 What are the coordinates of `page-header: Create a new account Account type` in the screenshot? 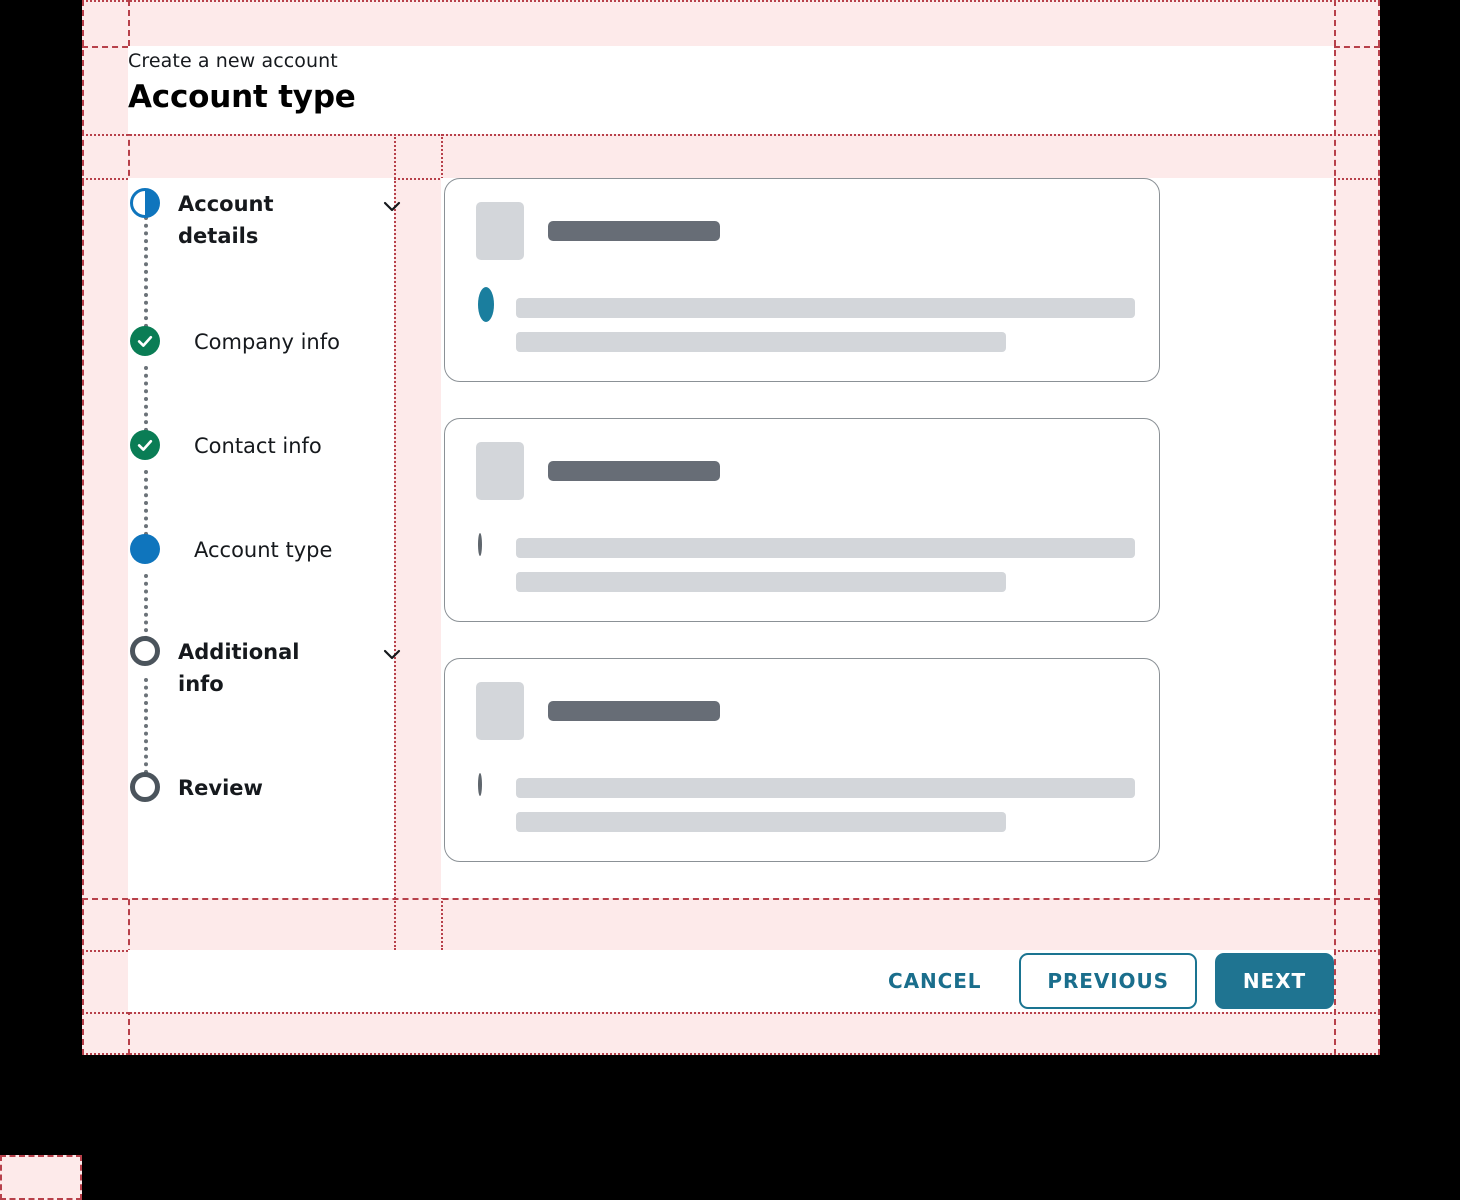 It's located at (242, 83).